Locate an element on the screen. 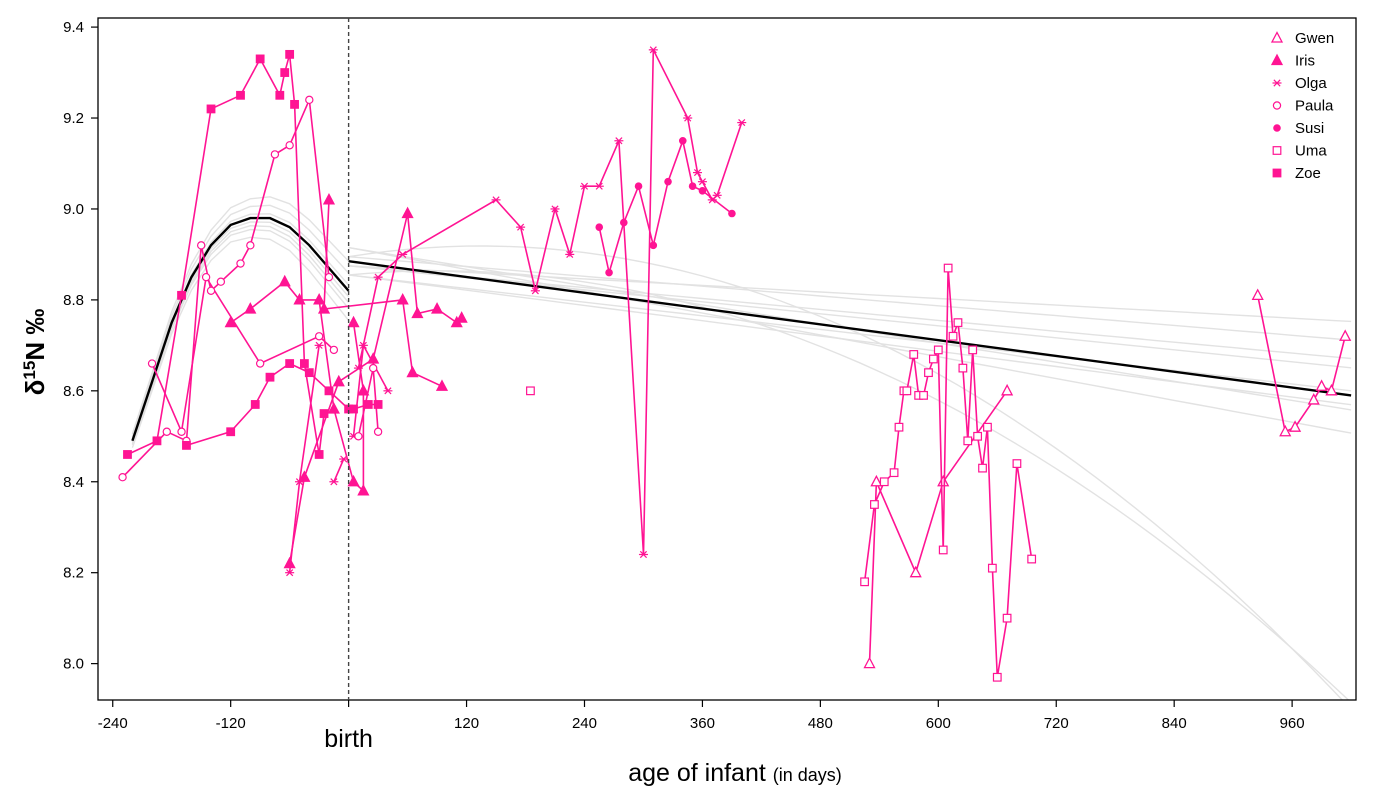 This screenshot has width=1388, height=791. legend-item-paula: Paula is located at coordinates (1303, 106).